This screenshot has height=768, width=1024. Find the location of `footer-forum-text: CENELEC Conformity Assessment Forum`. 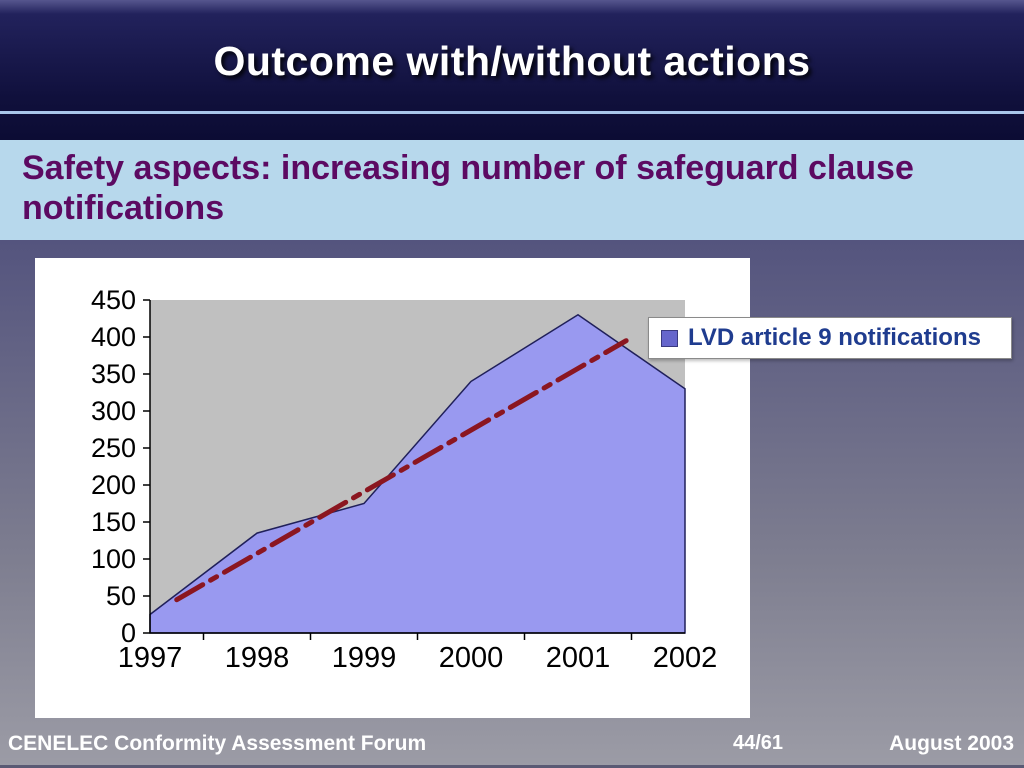

footer-forum-text: CENELEC Conformity Assessment Forum is located at coordinates (217, 743).